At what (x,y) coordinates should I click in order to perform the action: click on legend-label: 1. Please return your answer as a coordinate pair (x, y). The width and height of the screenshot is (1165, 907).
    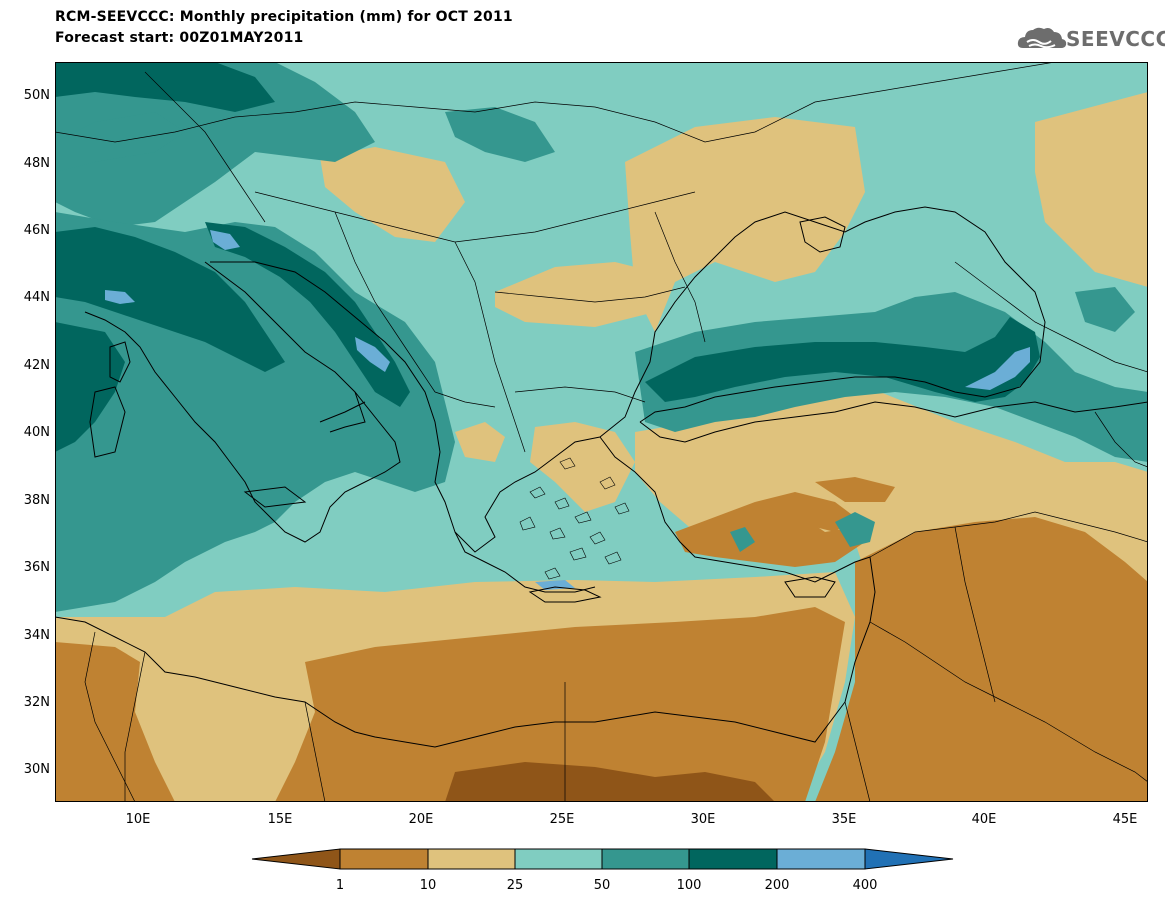
    Looking at the image, I should click on (340, 885).